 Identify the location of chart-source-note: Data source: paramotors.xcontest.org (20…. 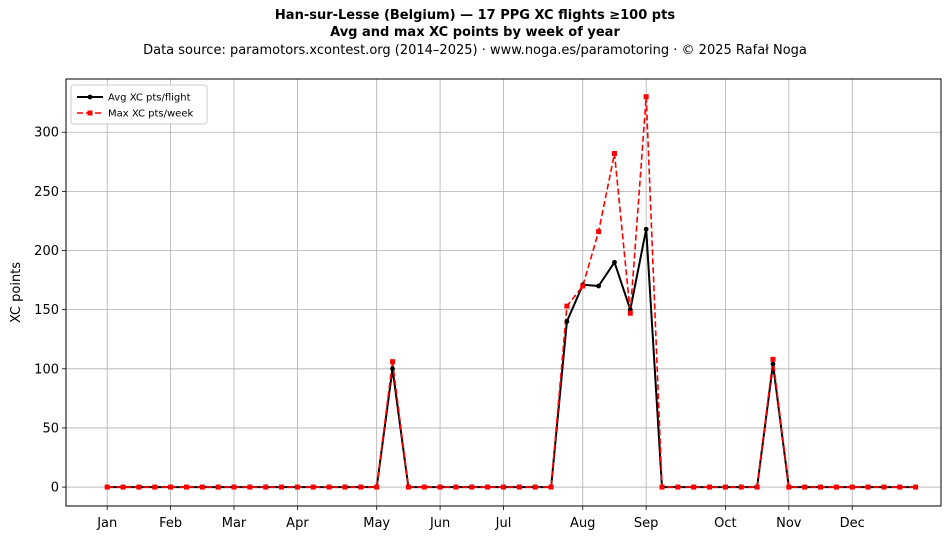
(475, 50).